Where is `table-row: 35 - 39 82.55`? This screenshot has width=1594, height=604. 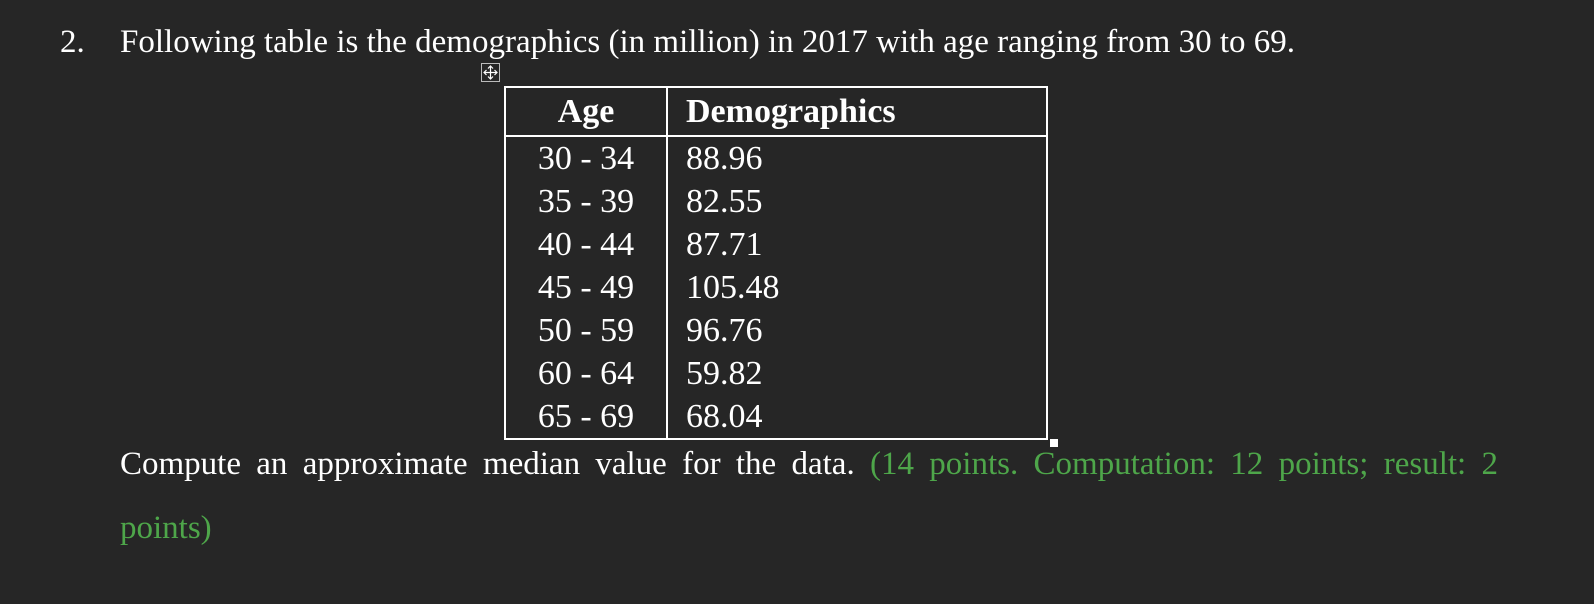 table-row: 35 - 39 82.55 is located at coordinates (776, 201).